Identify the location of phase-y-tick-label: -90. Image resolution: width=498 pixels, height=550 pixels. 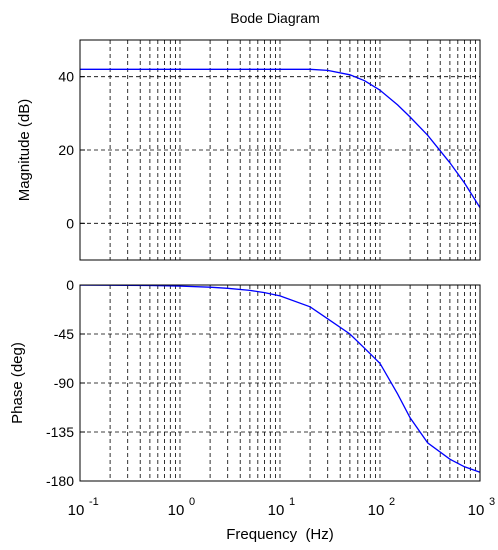
(64, 383).